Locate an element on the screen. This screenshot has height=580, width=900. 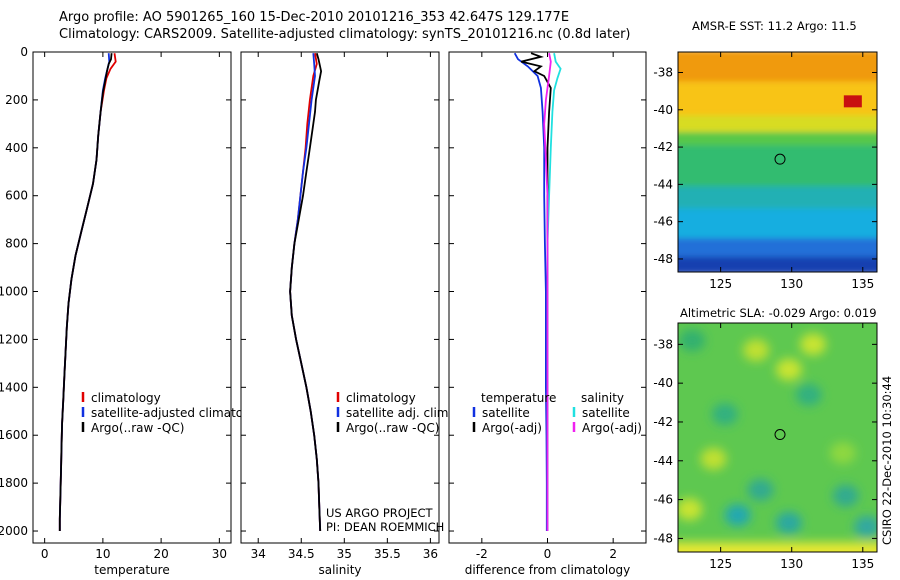
difference-xtick-label: 2 is located at coordinates (613, 554).